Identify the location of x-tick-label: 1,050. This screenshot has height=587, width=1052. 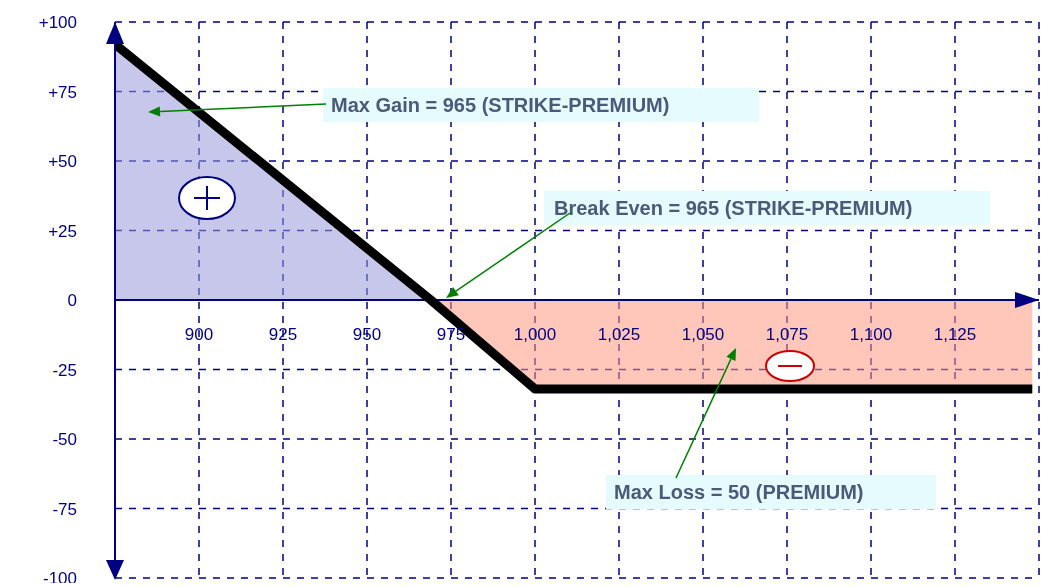
(703, 334).